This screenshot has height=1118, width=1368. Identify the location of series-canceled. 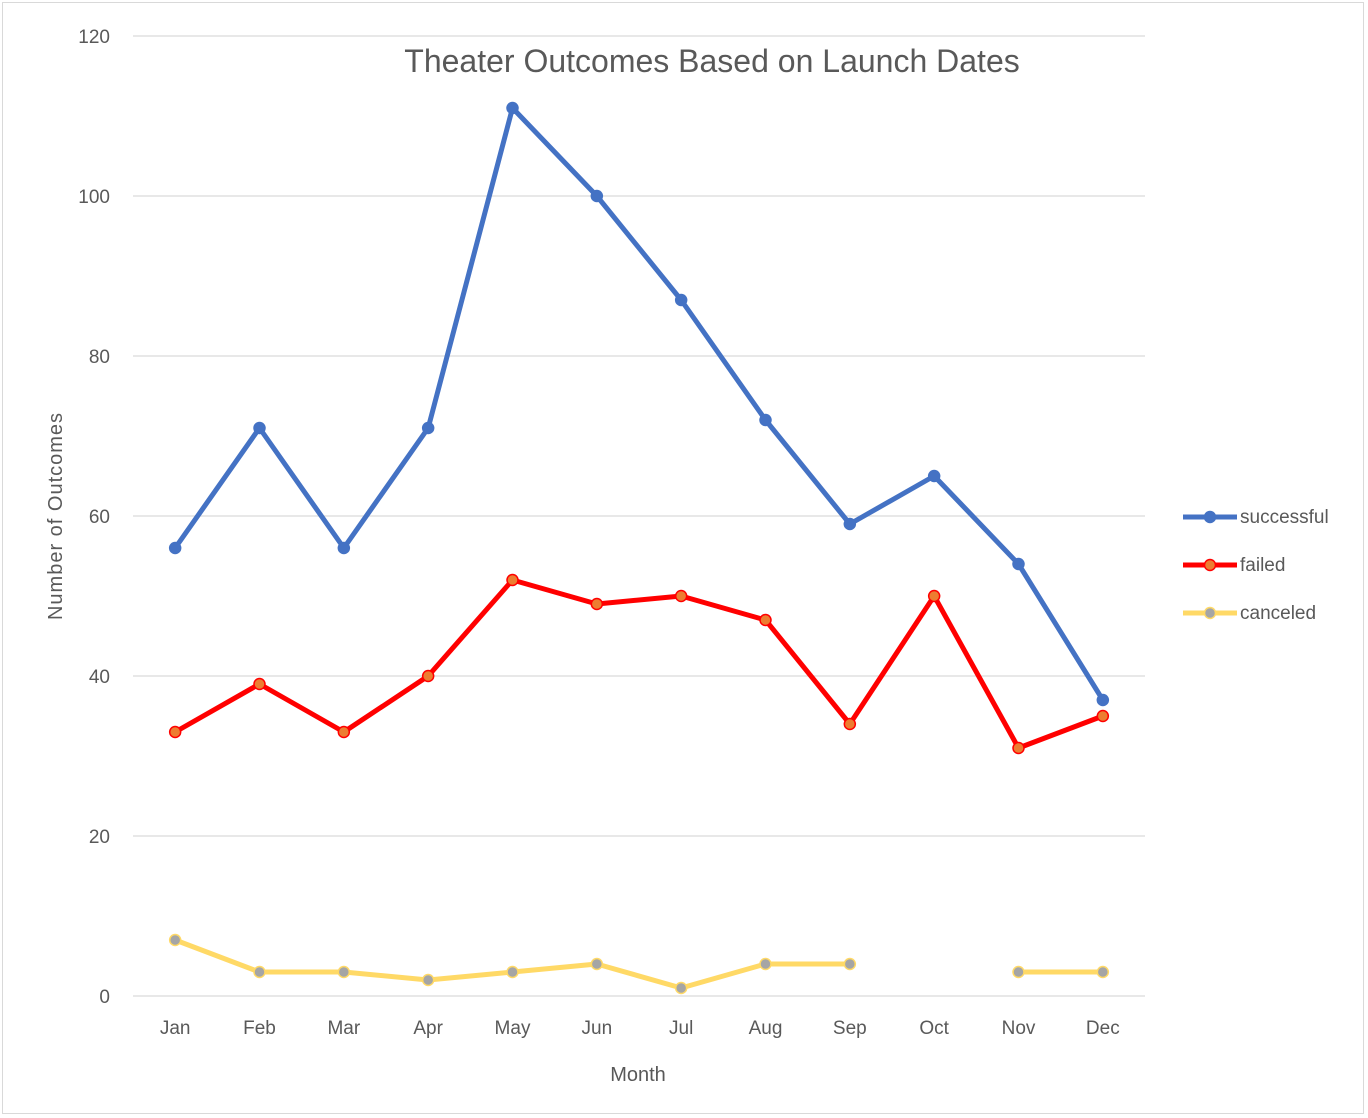
(639, 964).